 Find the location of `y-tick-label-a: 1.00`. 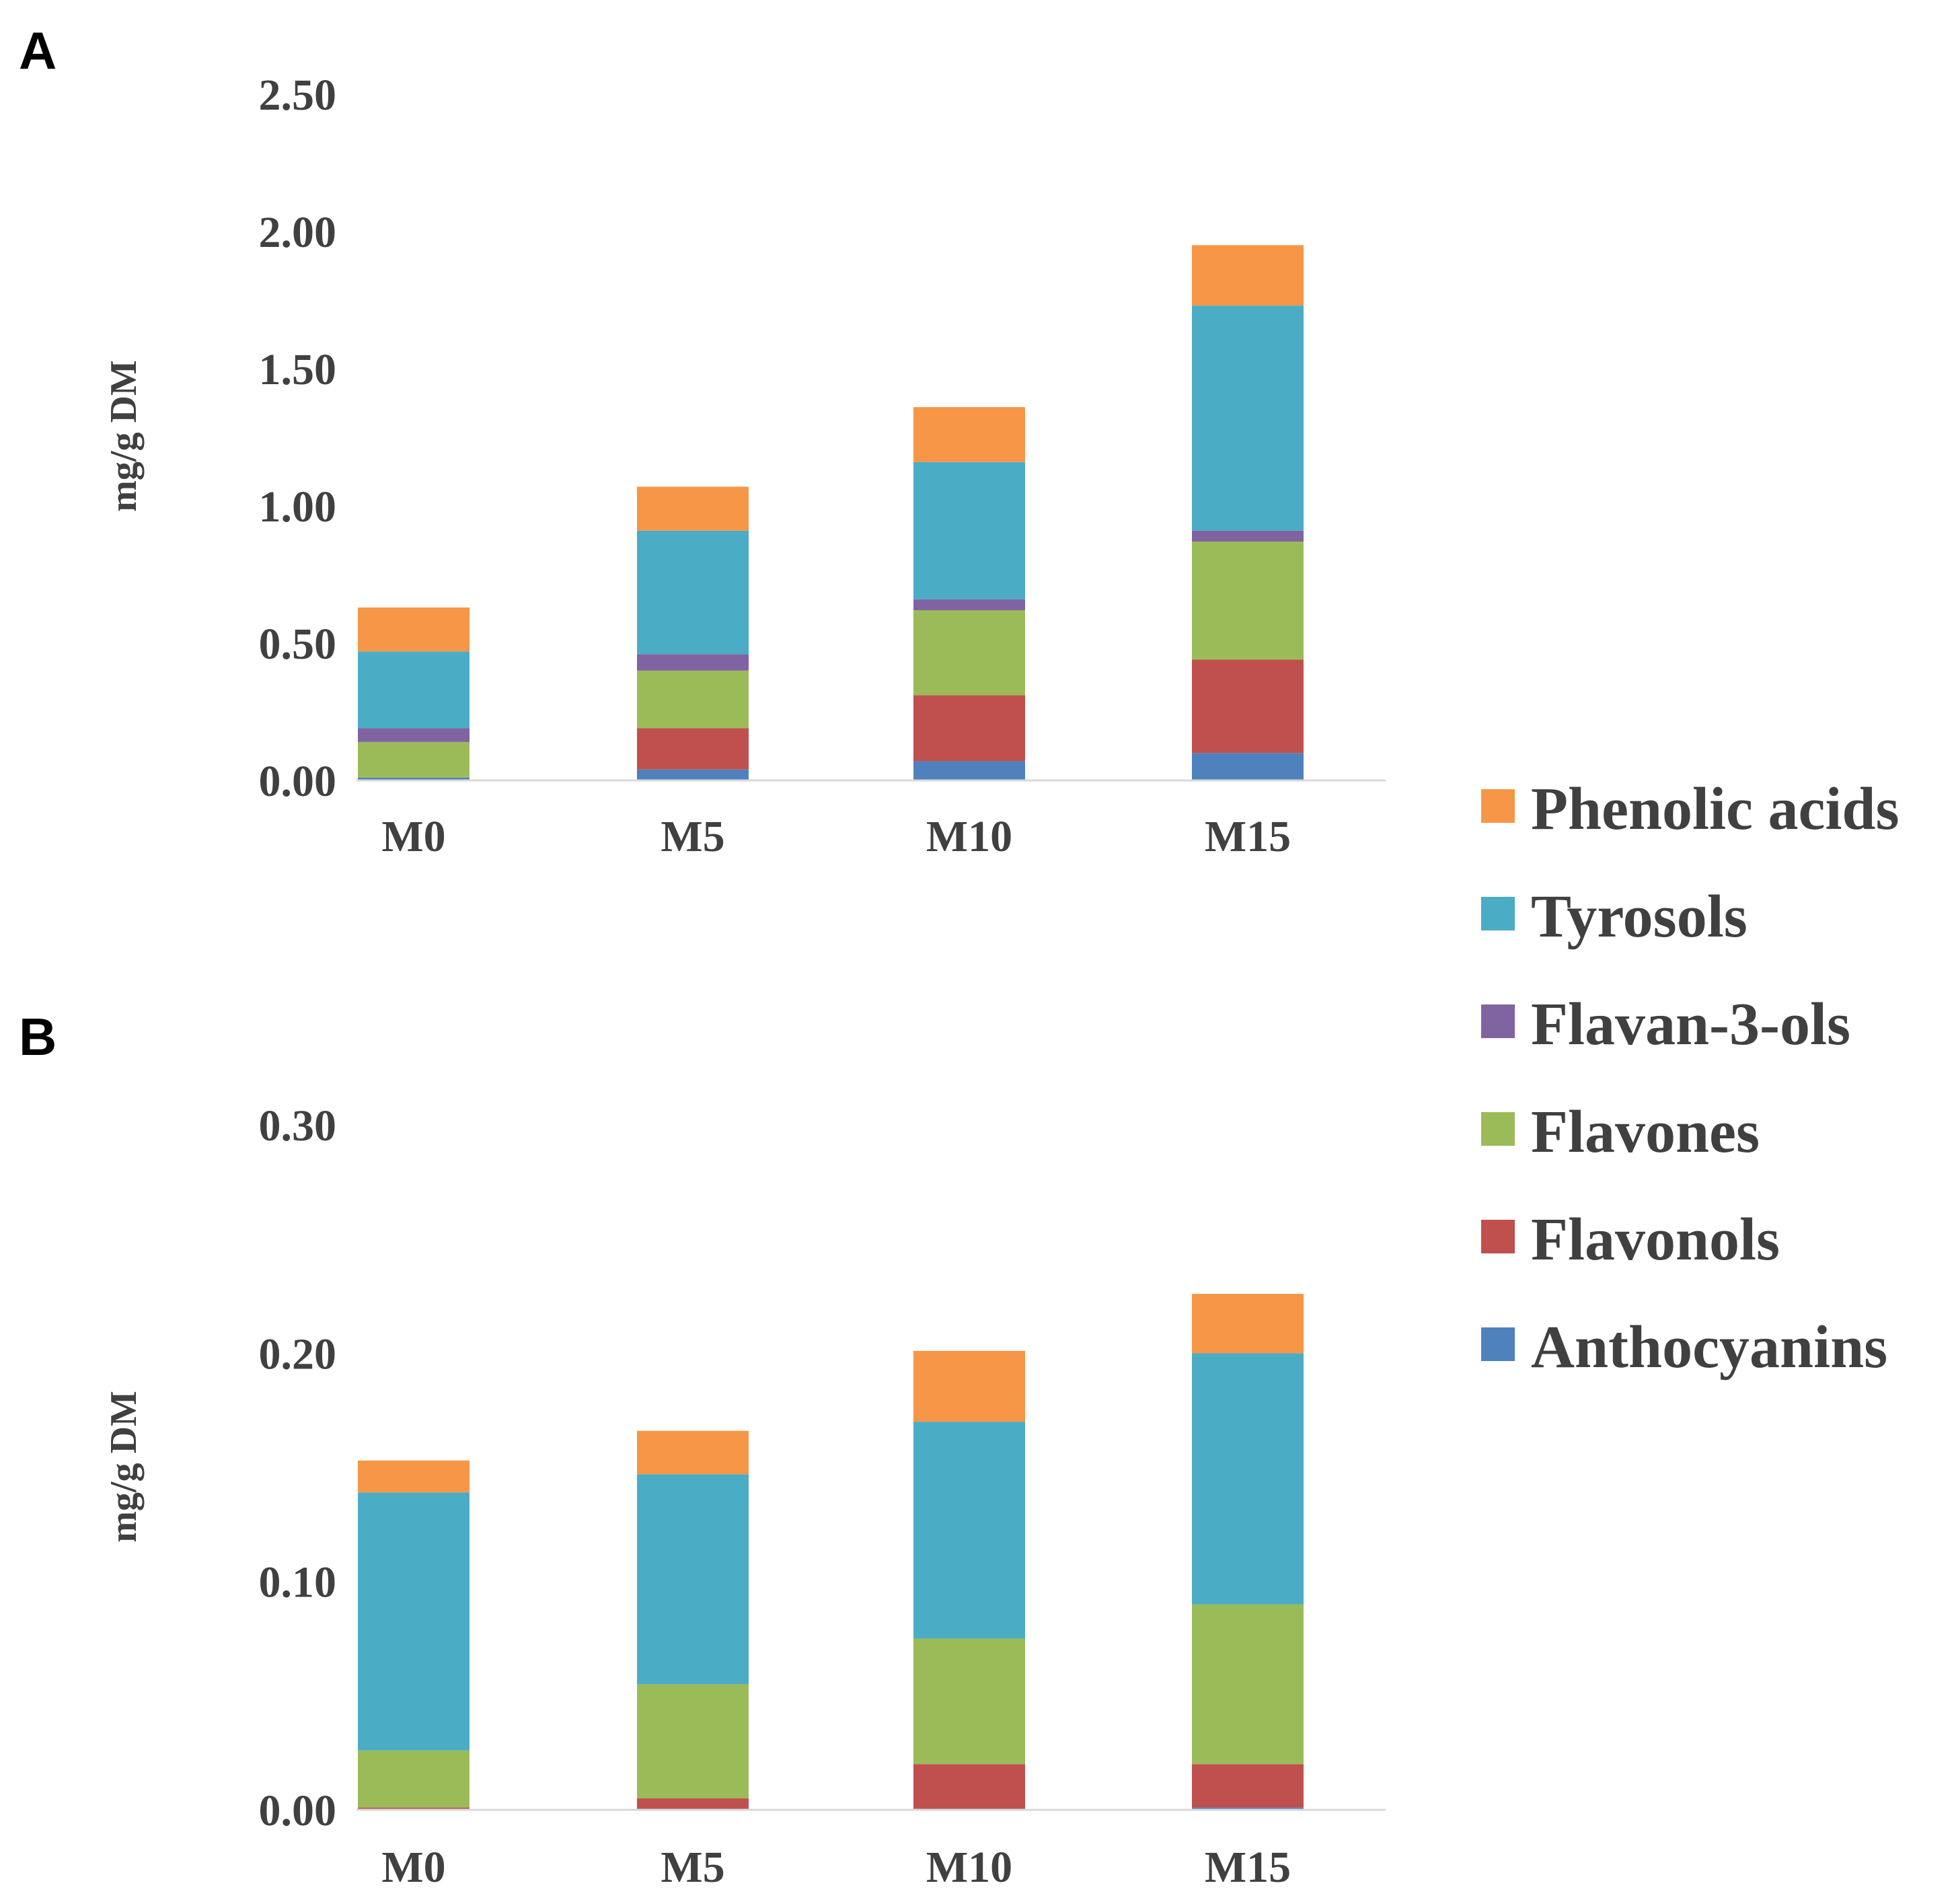

y-tick-label-a: 1.00 is located at coordinates (298, 507).